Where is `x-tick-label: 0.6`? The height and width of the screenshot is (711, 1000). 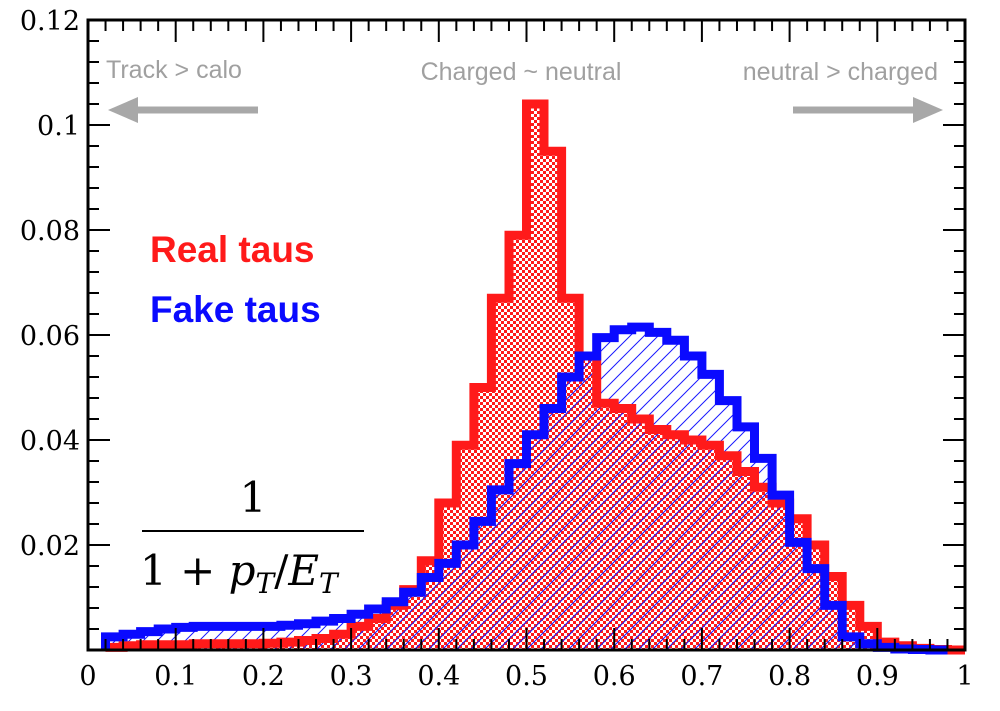 x-tick-label: 0.6 is located at coordinates (614, 676).